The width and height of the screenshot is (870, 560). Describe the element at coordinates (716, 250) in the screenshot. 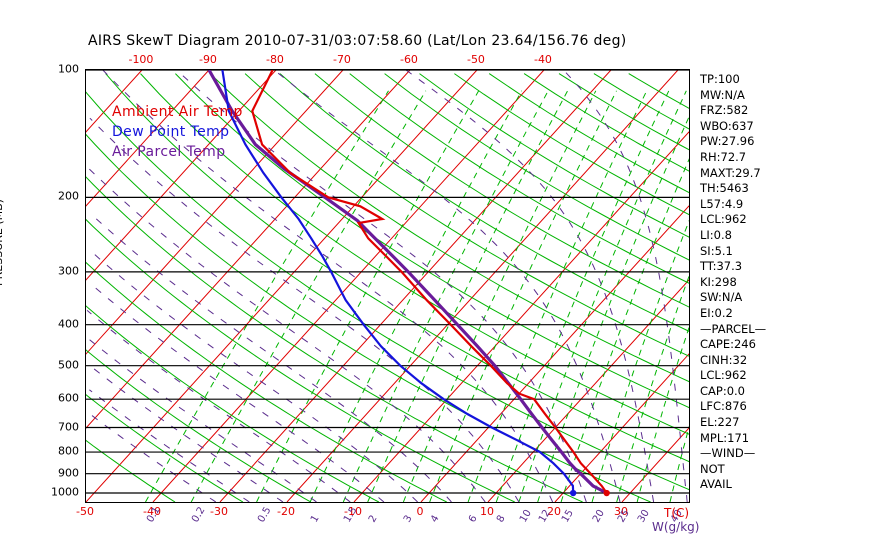

I see `index-si: SI:5.1` at that location.